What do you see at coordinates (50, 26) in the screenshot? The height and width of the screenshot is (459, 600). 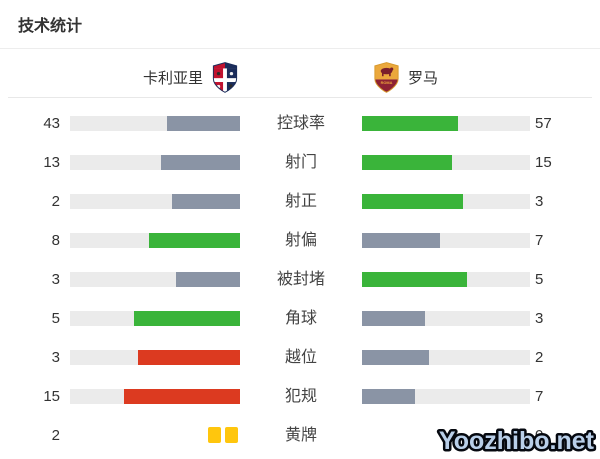 I see `page-title: 技术统计` at bounding box center [50, 26].